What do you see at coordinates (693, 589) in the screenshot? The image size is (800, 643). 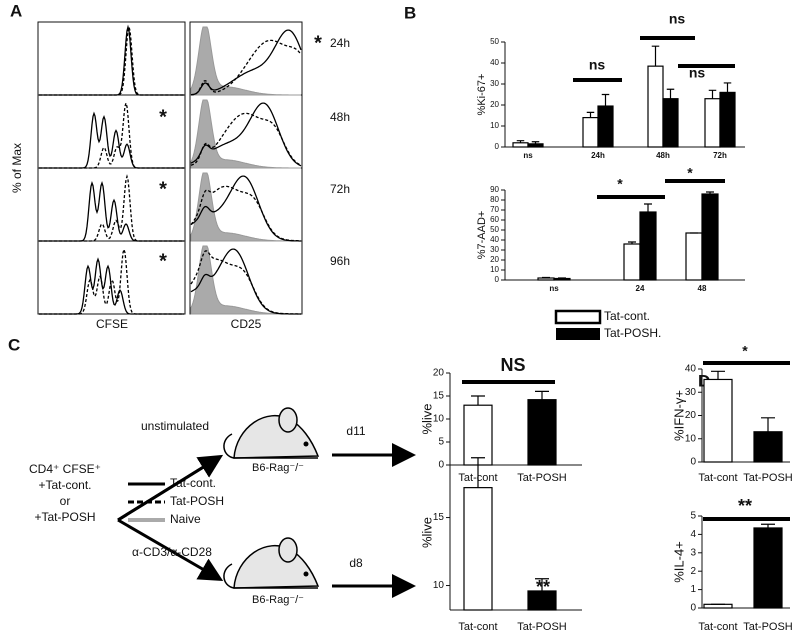 I see `y-tick-label: 1` at bounding box center [693, 589].